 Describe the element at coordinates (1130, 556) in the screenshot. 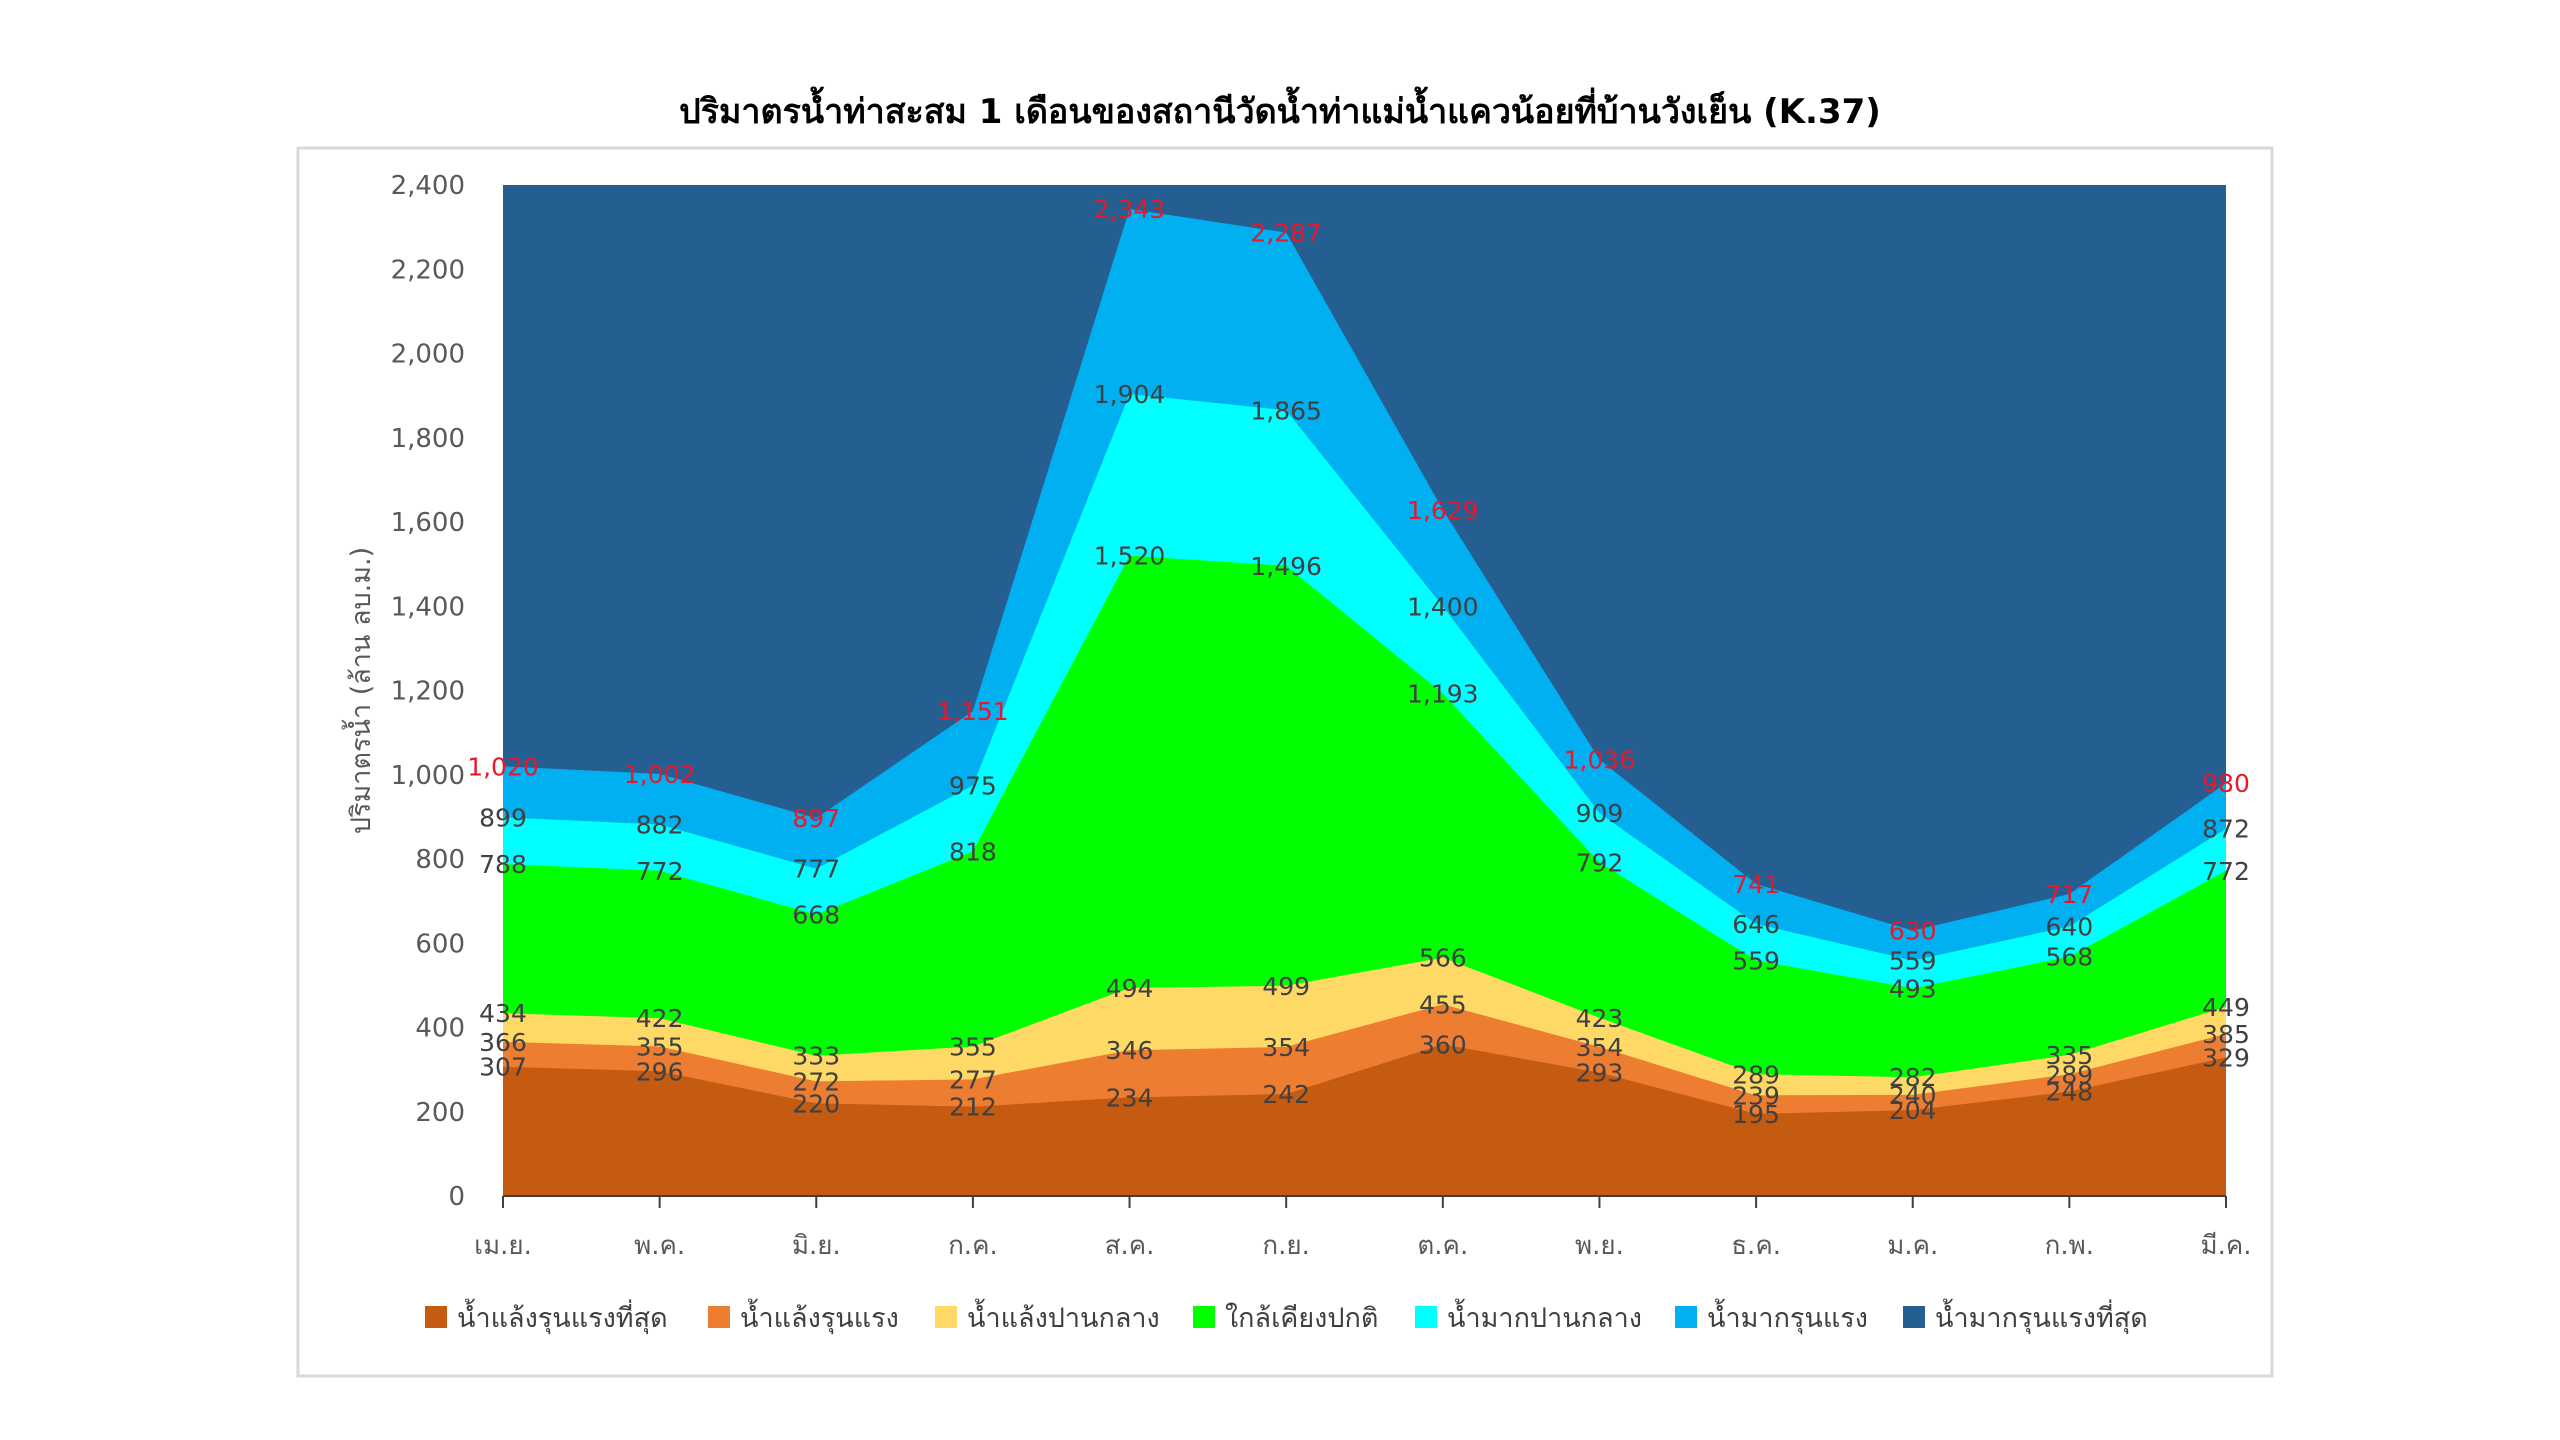

I see `data-label: 1,520` at that location.